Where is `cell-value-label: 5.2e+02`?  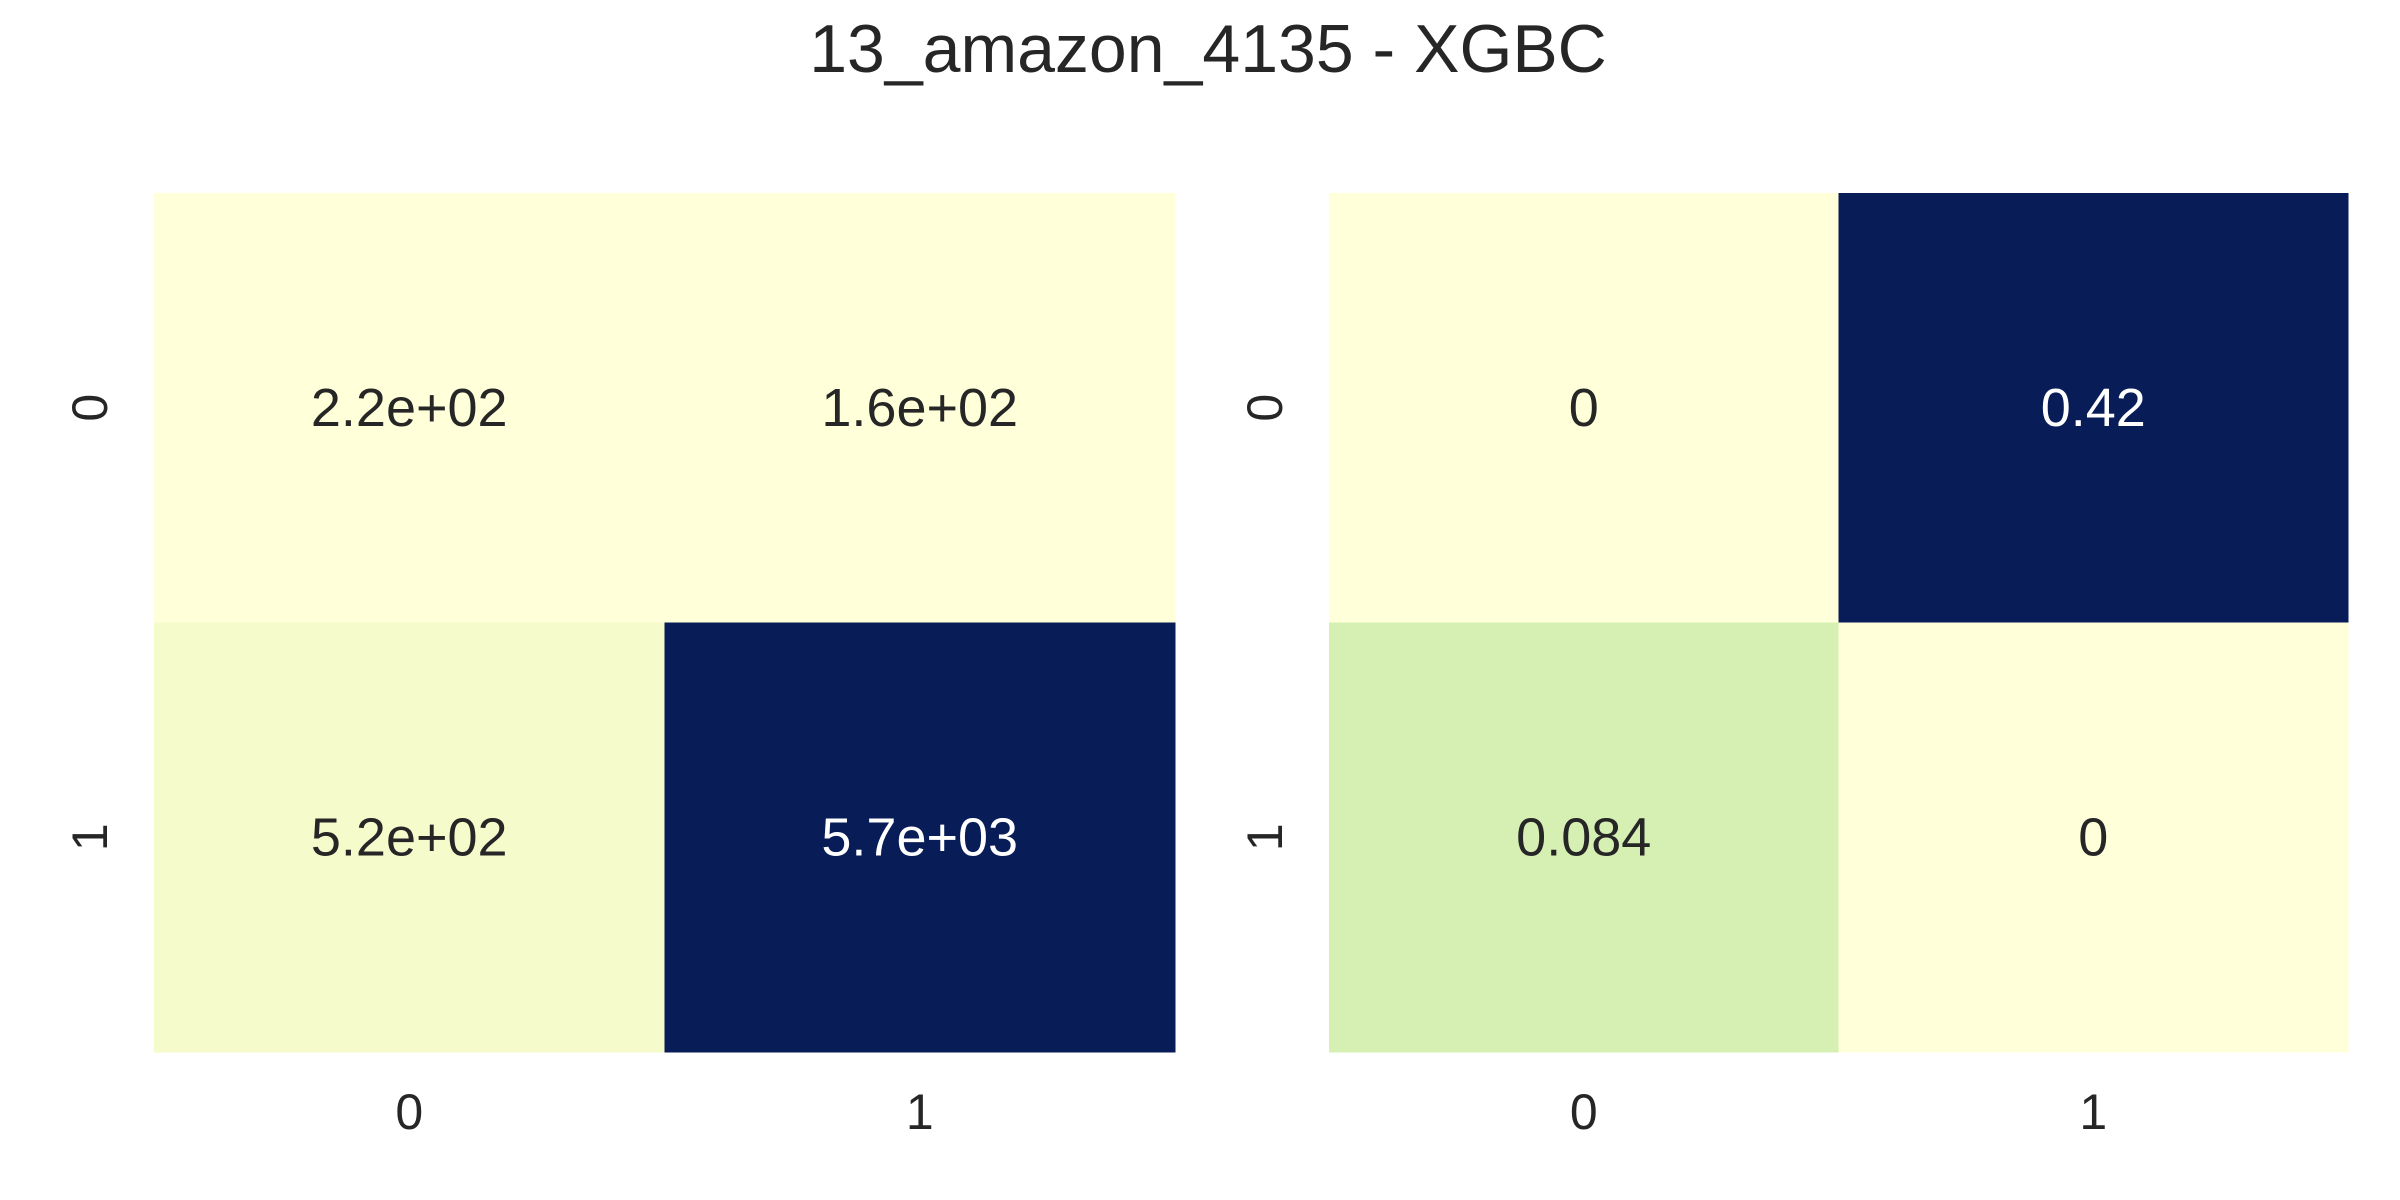
cell-value-label: 5.2e+02 is located at coordinates (409, 837).